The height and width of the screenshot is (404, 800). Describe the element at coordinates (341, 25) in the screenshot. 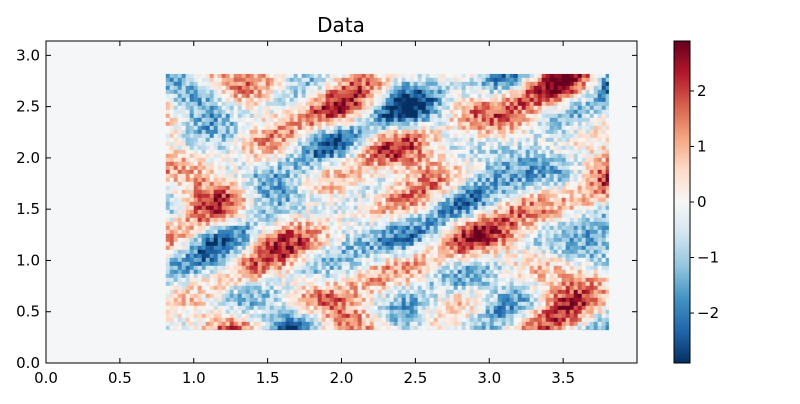

I see `chart-title: Data` at that location.